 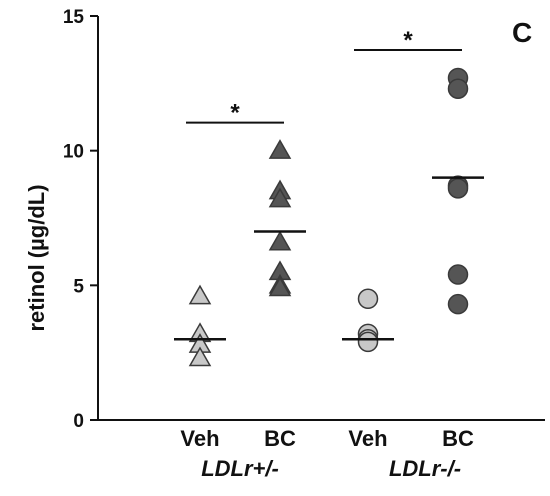 I want to click on y-tick-label: 15, so click(x=74, y=17).